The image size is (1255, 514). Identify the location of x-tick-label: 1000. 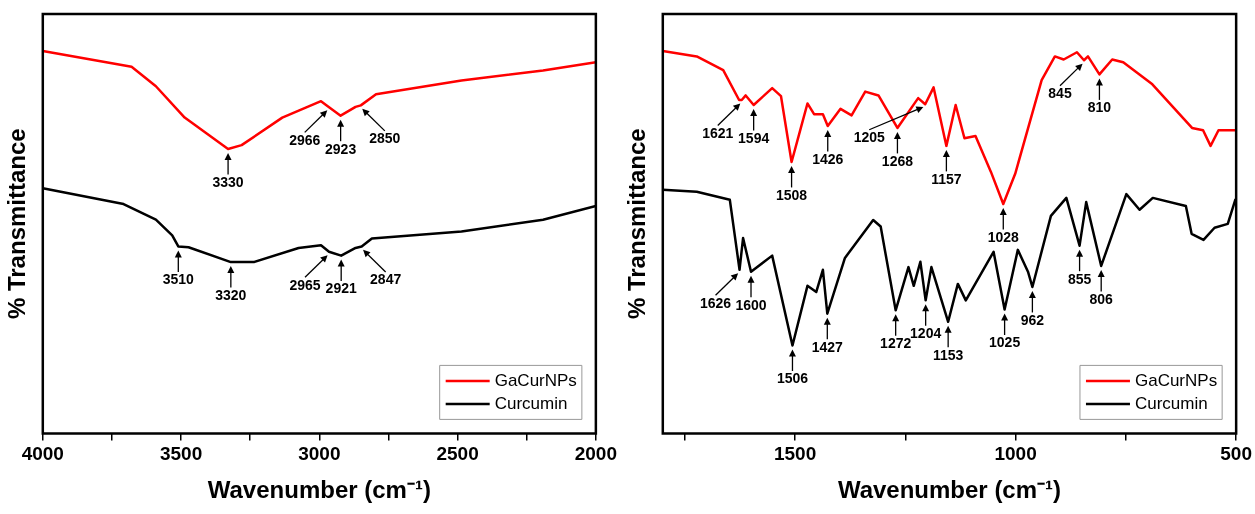
(1015, 454).